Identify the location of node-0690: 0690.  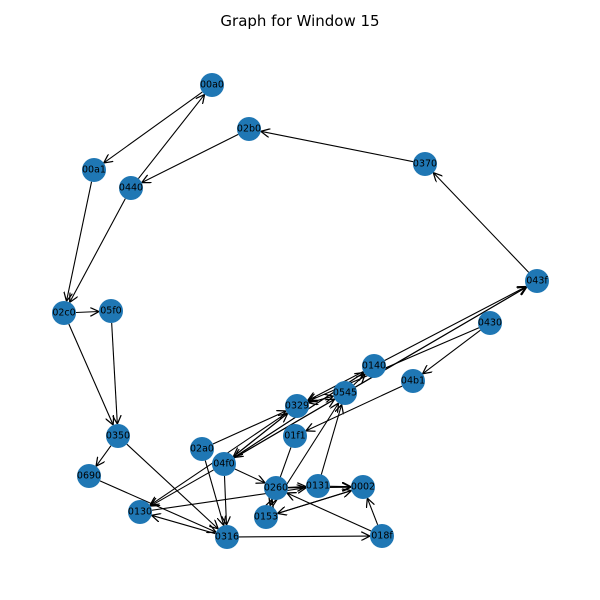
(89, 476).